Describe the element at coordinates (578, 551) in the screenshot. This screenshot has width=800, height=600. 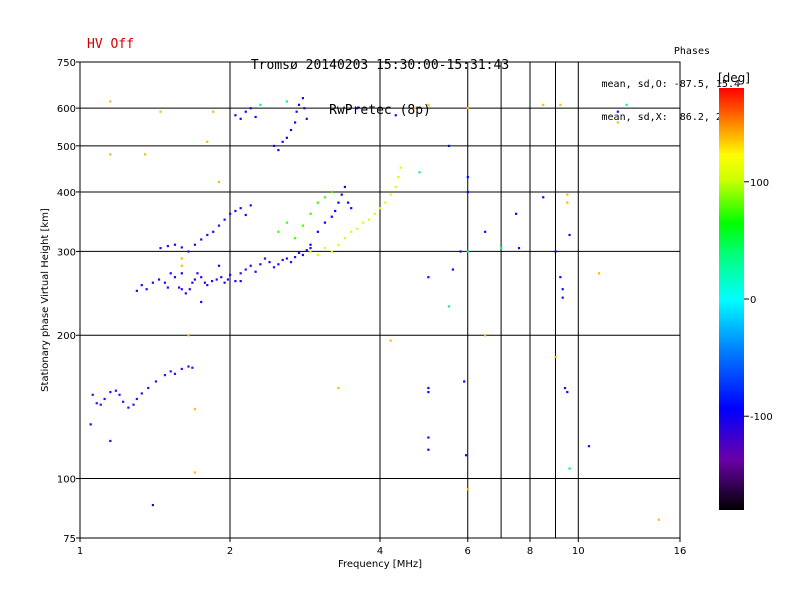
I see `x-tick-label: 10` at that location.